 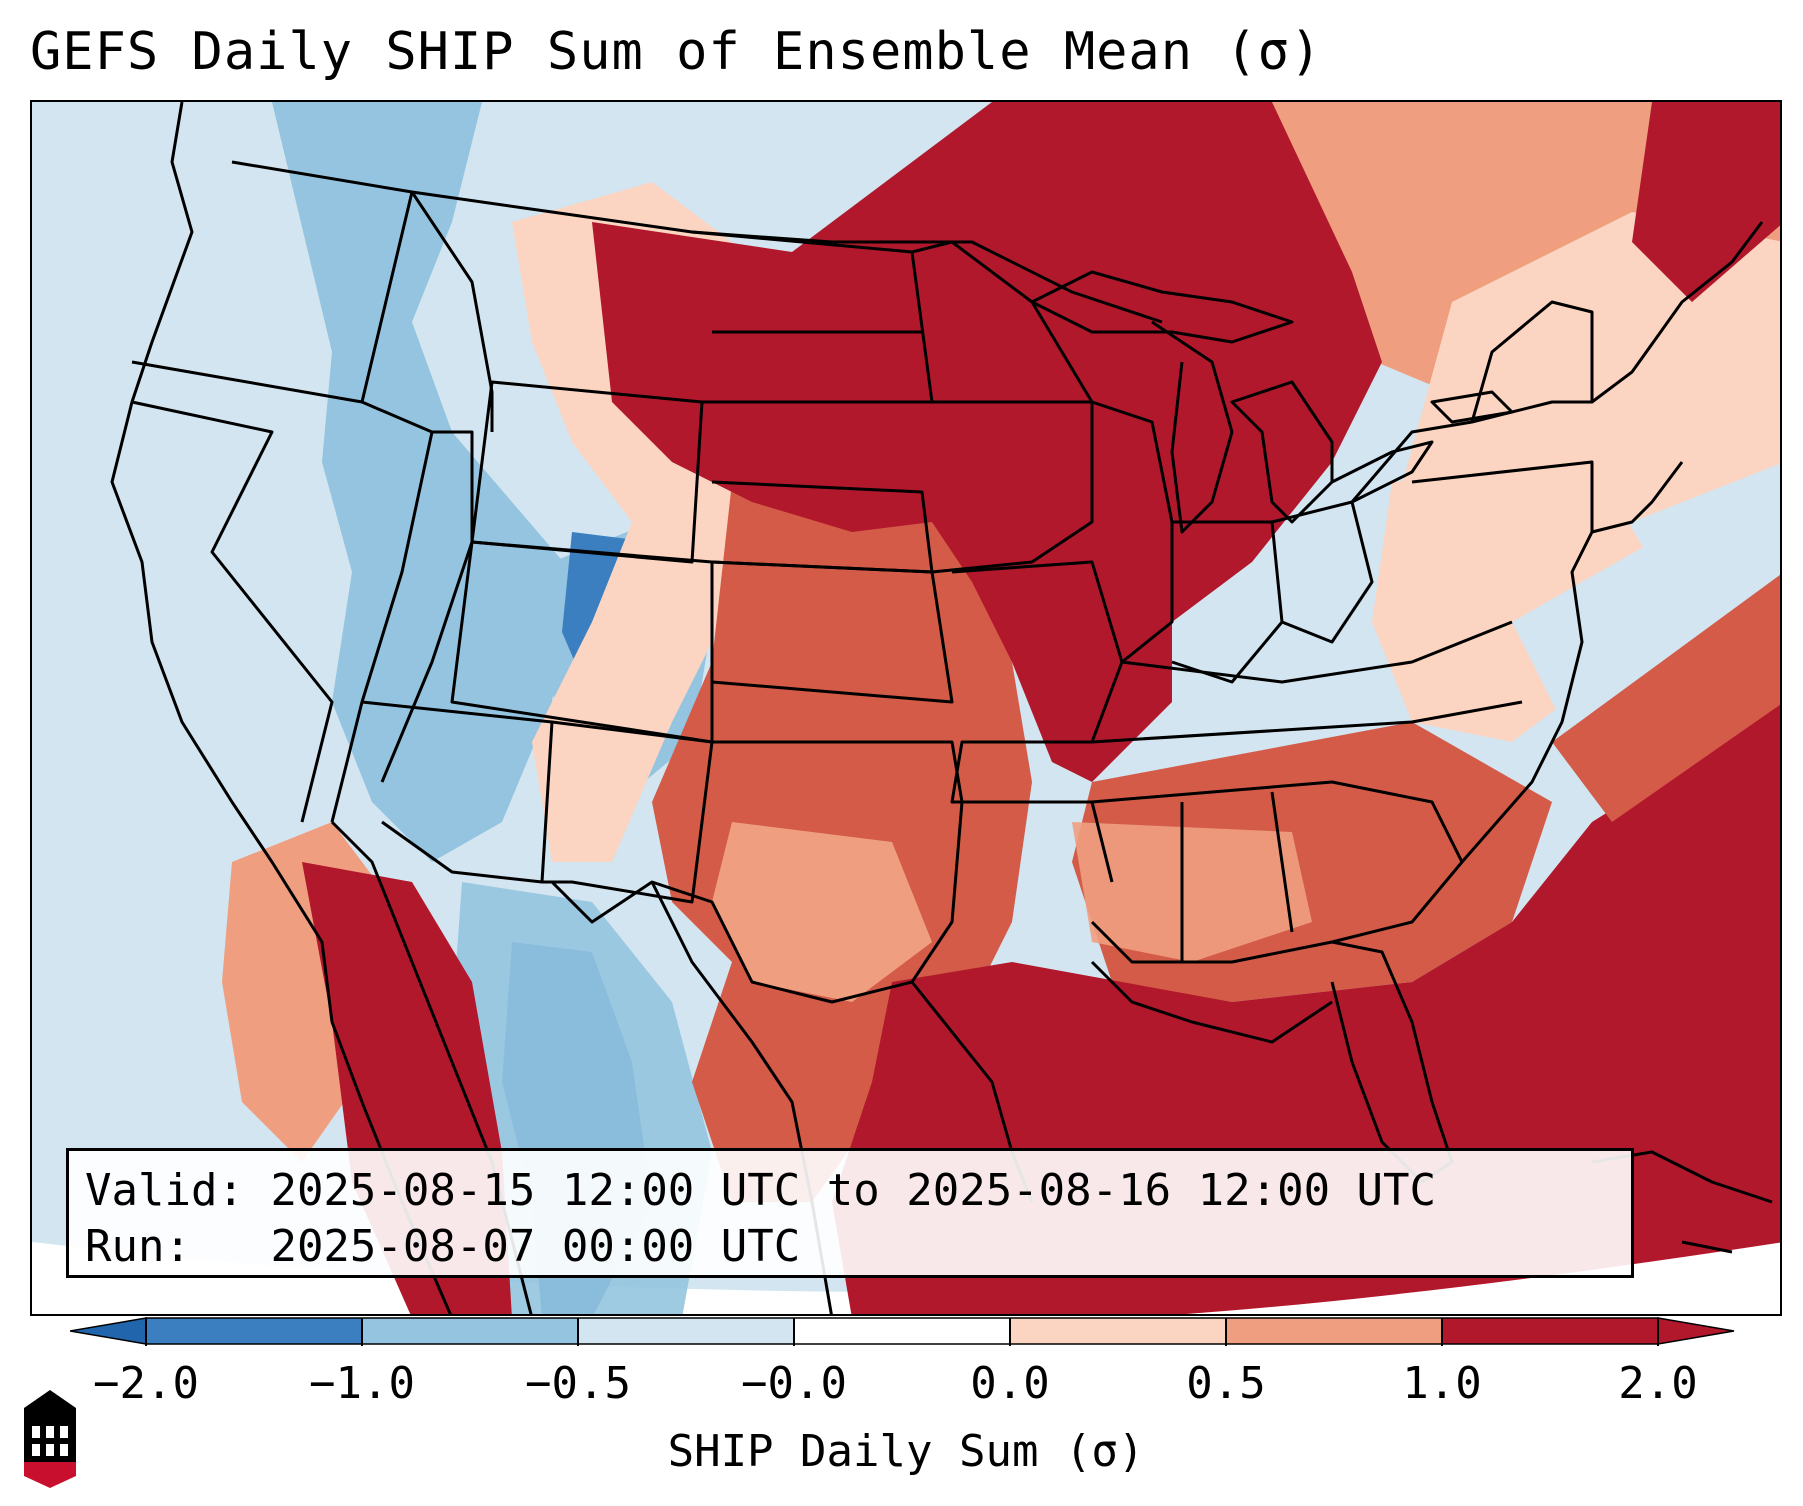 What do you see at coordinates (1307, 622) in the screenshot?
I see `ohio-ky-tn` at bounding box center [1307, 622].